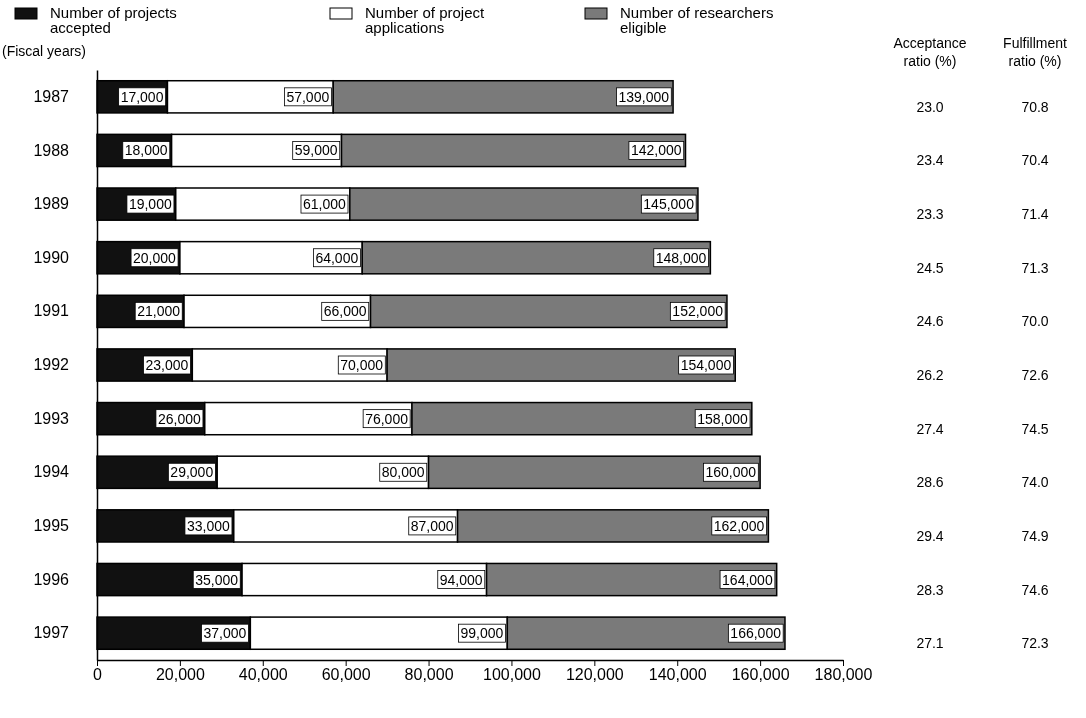  I want to click on text: 70.4, so click(1035, 160).